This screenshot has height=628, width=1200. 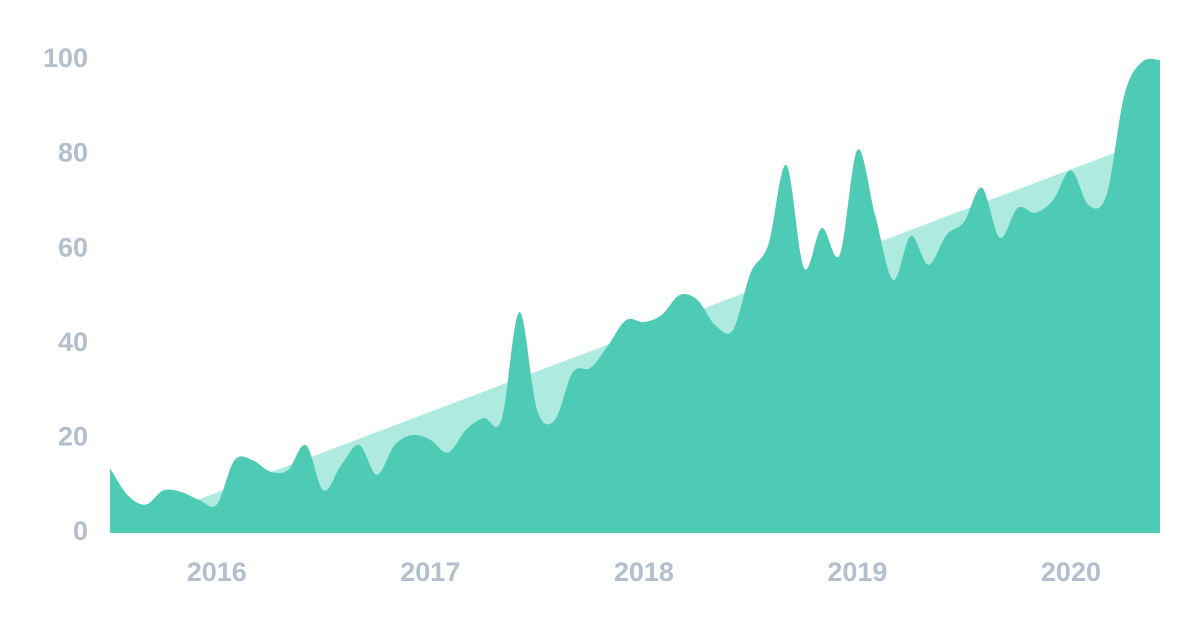 I want to click on x-tick-label: 2017, so click(x=430, y=572).